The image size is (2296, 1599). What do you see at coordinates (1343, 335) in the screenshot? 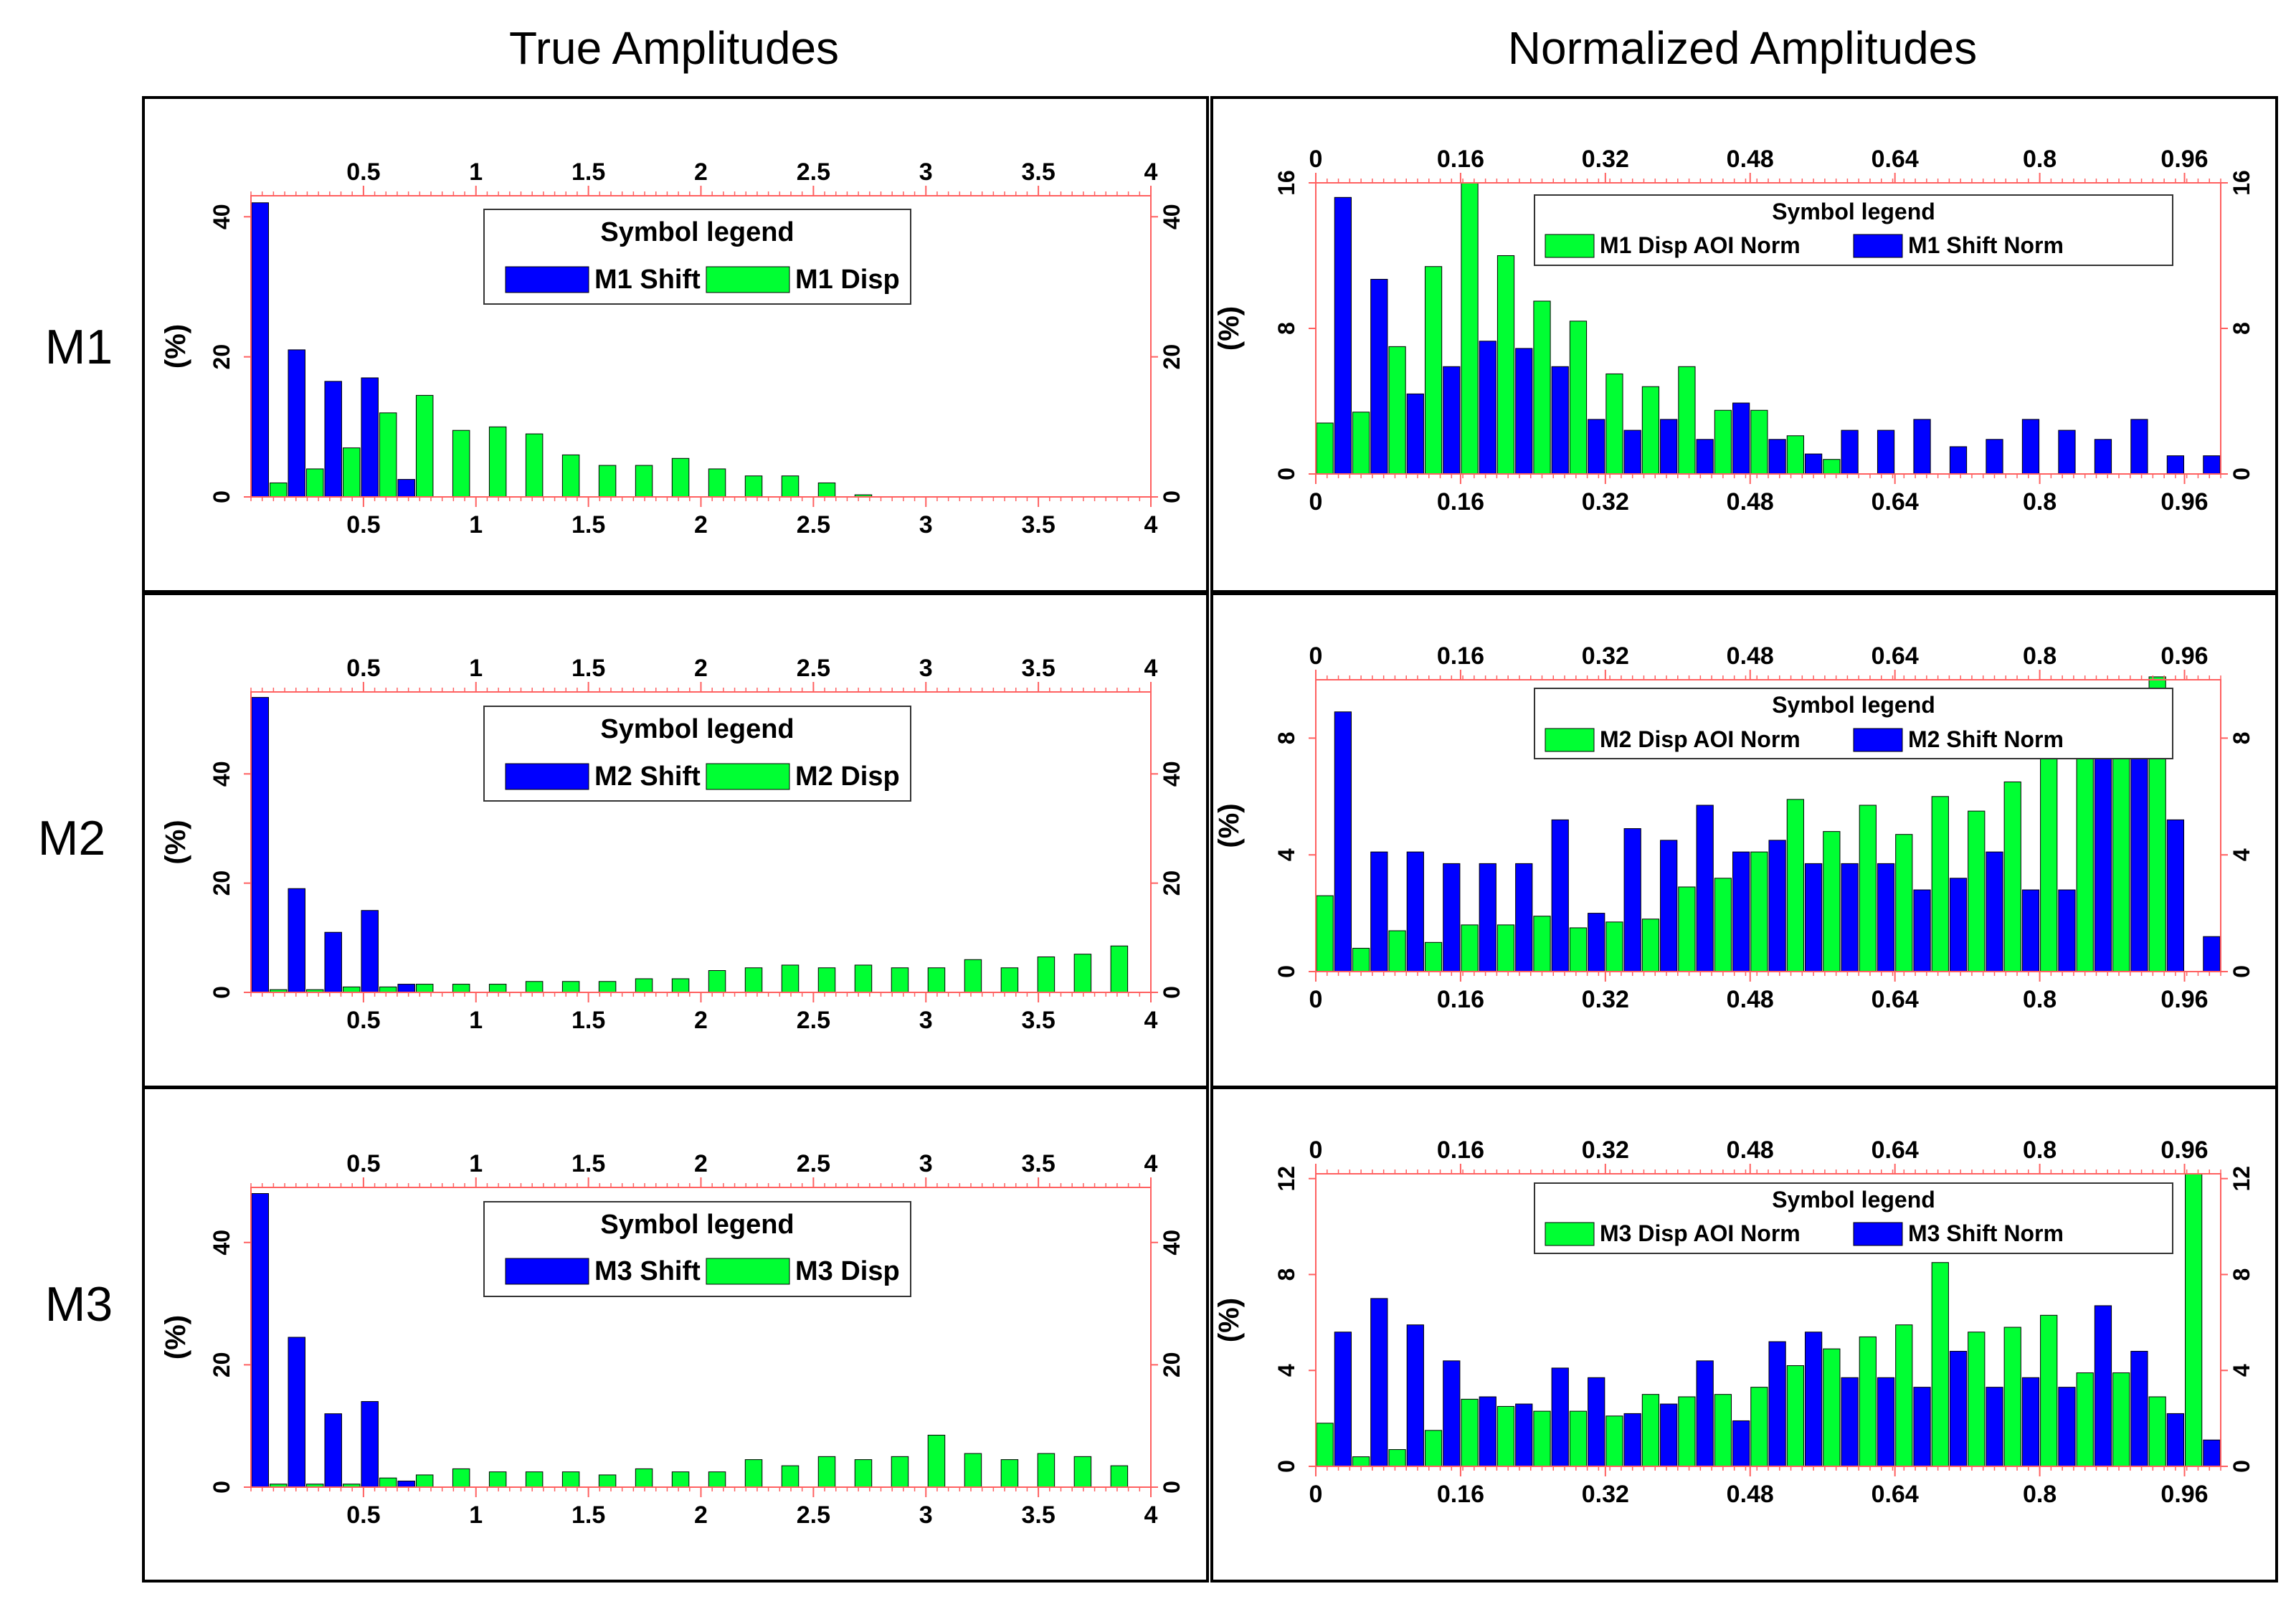
I see `norm-m1-bar-s1-b0` at bounding box center [1343, 335].